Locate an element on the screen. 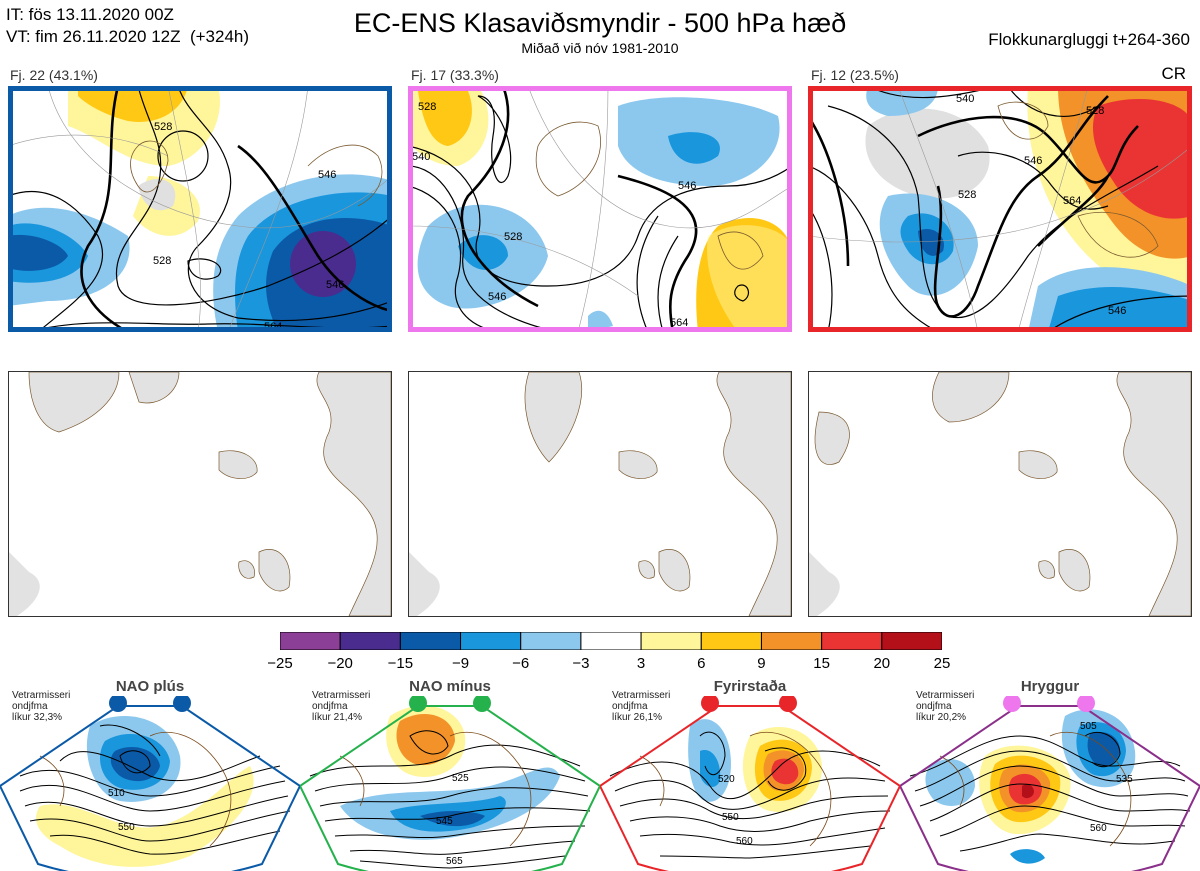  regime-contour-label: 520 is located at coordinates (726, 779).